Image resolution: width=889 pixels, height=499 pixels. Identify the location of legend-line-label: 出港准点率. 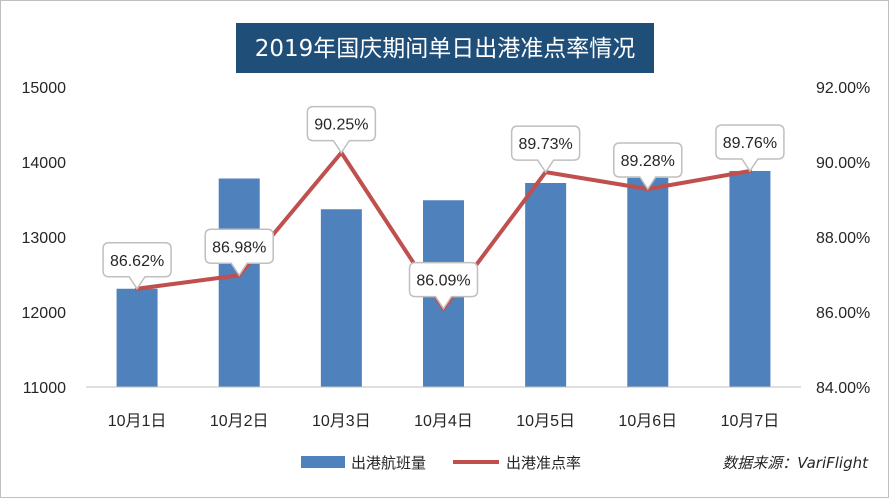
(543, 463).